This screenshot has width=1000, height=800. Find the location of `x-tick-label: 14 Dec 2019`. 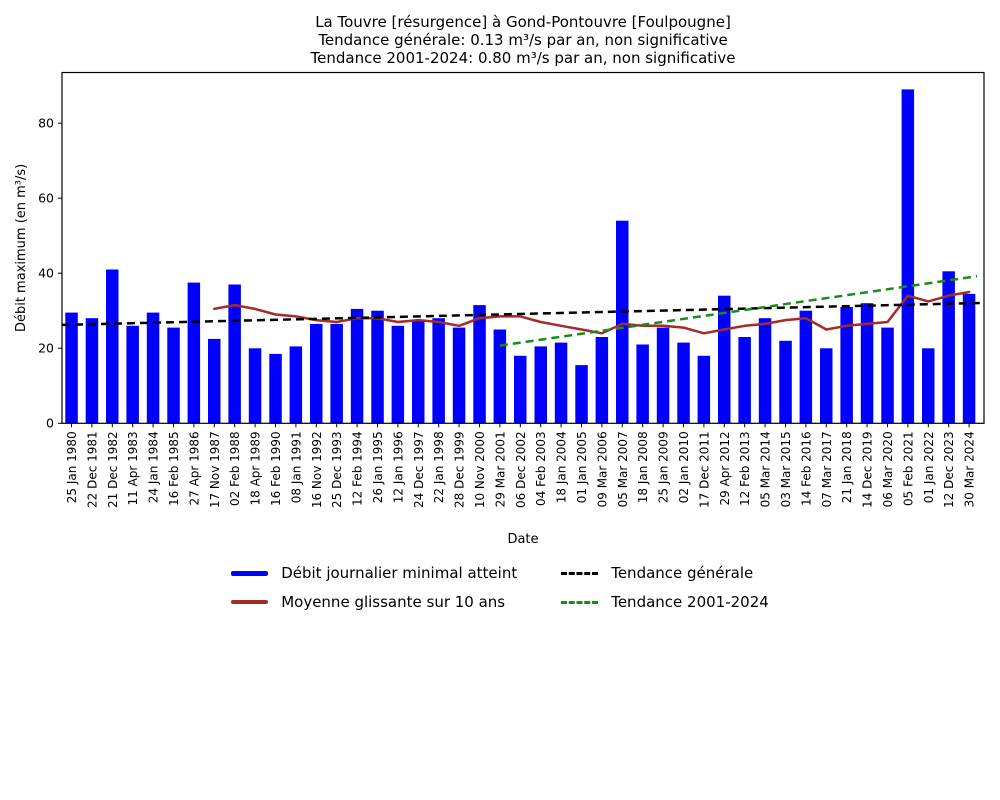

x-tick-label: 14 Dec 2019 is located at coordinates (868, 469).